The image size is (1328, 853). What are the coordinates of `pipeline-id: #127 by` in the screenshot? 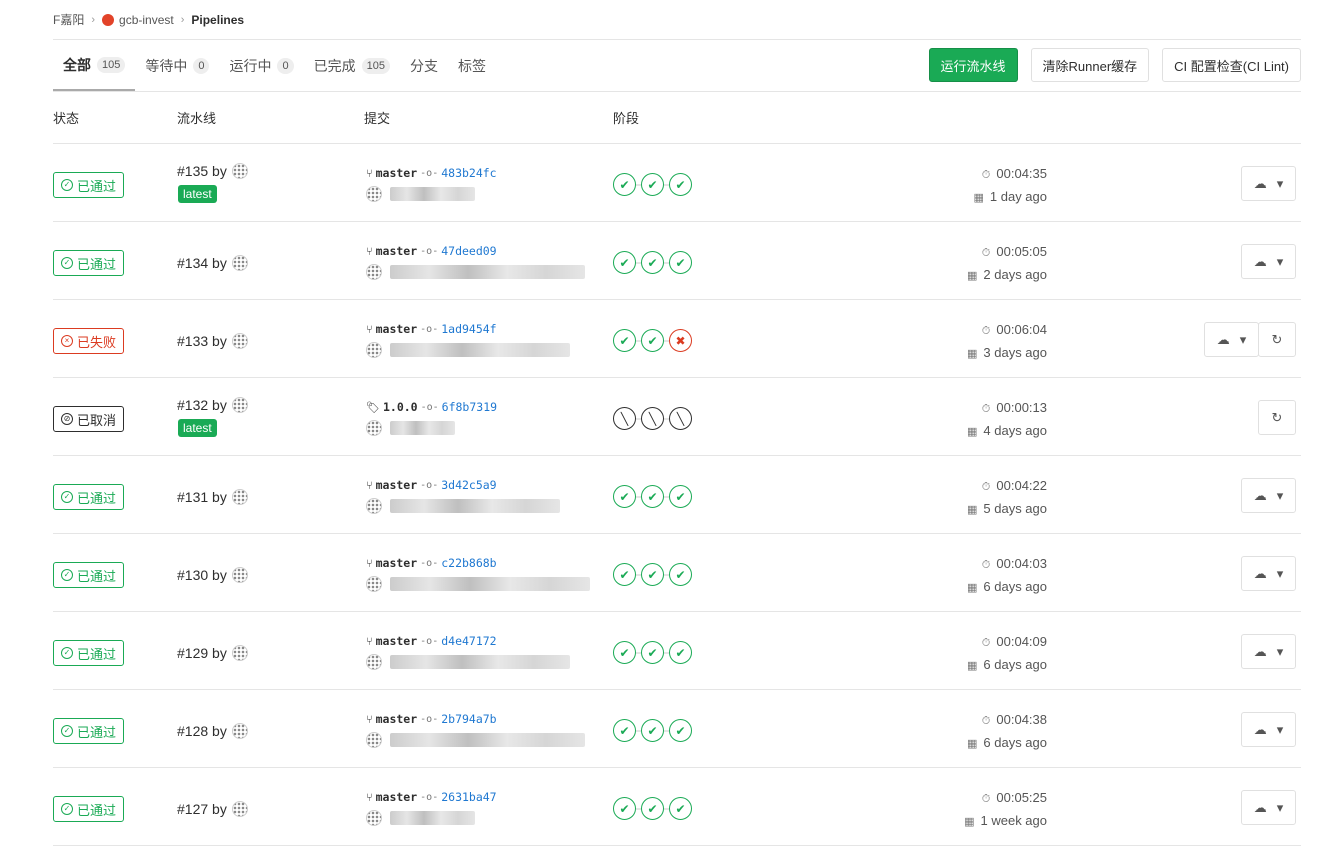 It's located at (212, 809).